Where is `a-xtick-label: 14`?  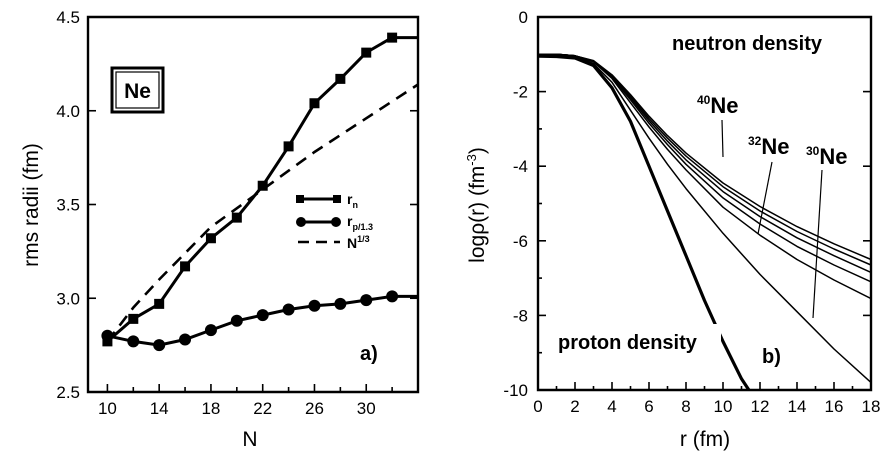
a-xtick-label: 14 is located at coordinates (159, 408).